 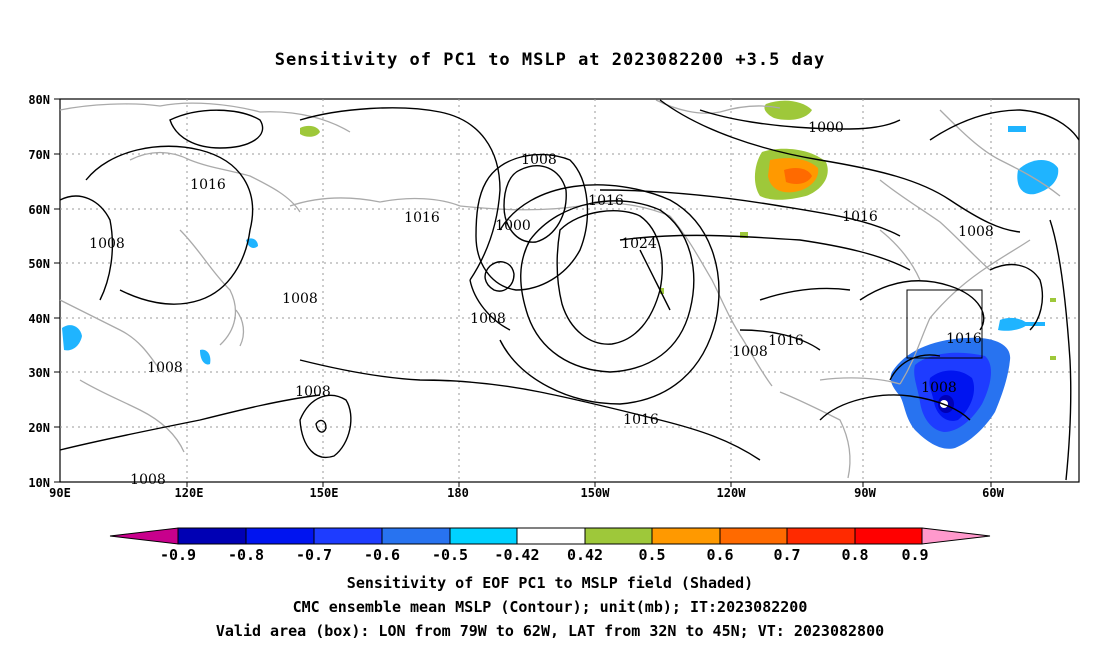 I want to click on colorbar-label: -0.8, so click(x=246, y=555).